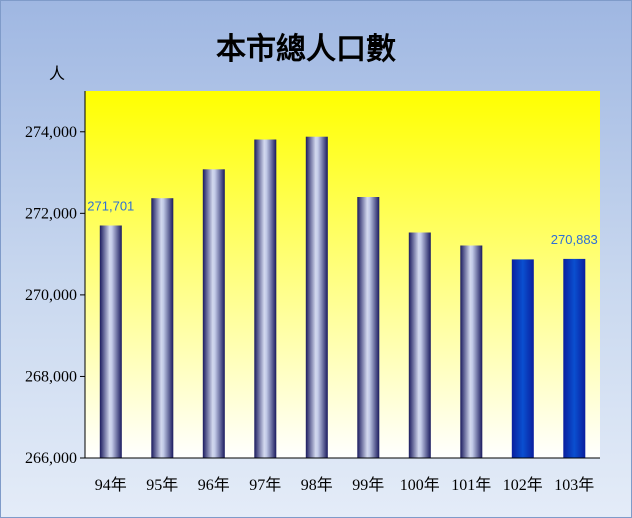  Describe the element at coordinates (162, 485) in the screenshot. I see `x-tick-label: 95年` at that location.